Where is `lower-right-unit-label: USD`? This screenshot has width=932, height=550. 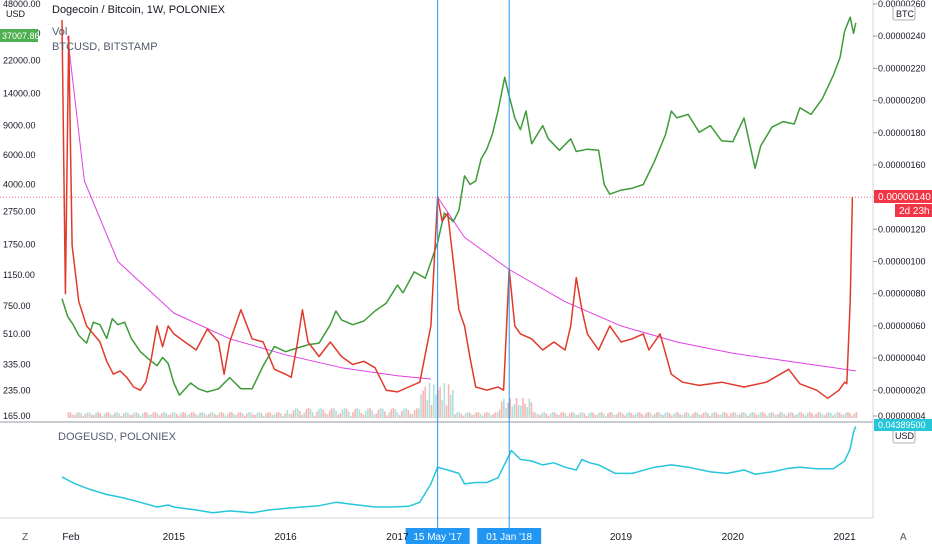 lower-right-unit-label: USD is located at coordinates (905, 436).